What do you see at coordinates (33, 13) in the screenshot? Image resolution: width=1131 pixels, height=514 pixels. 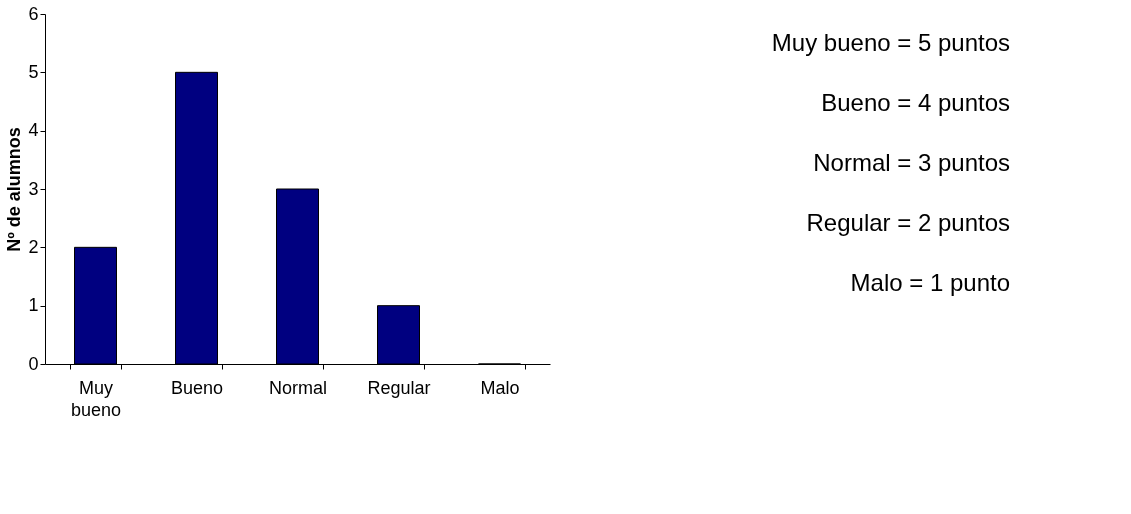 I see `y-tick-label: 6` at bounding box center [33, 13].